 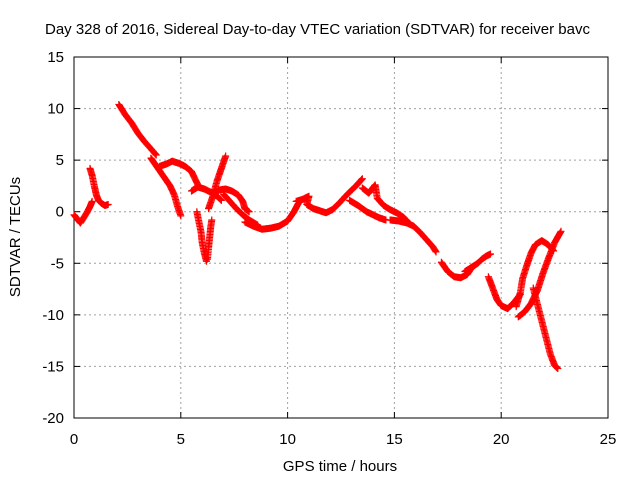 I want to click on x-tick-label: 0, so click(x=74, y=439).